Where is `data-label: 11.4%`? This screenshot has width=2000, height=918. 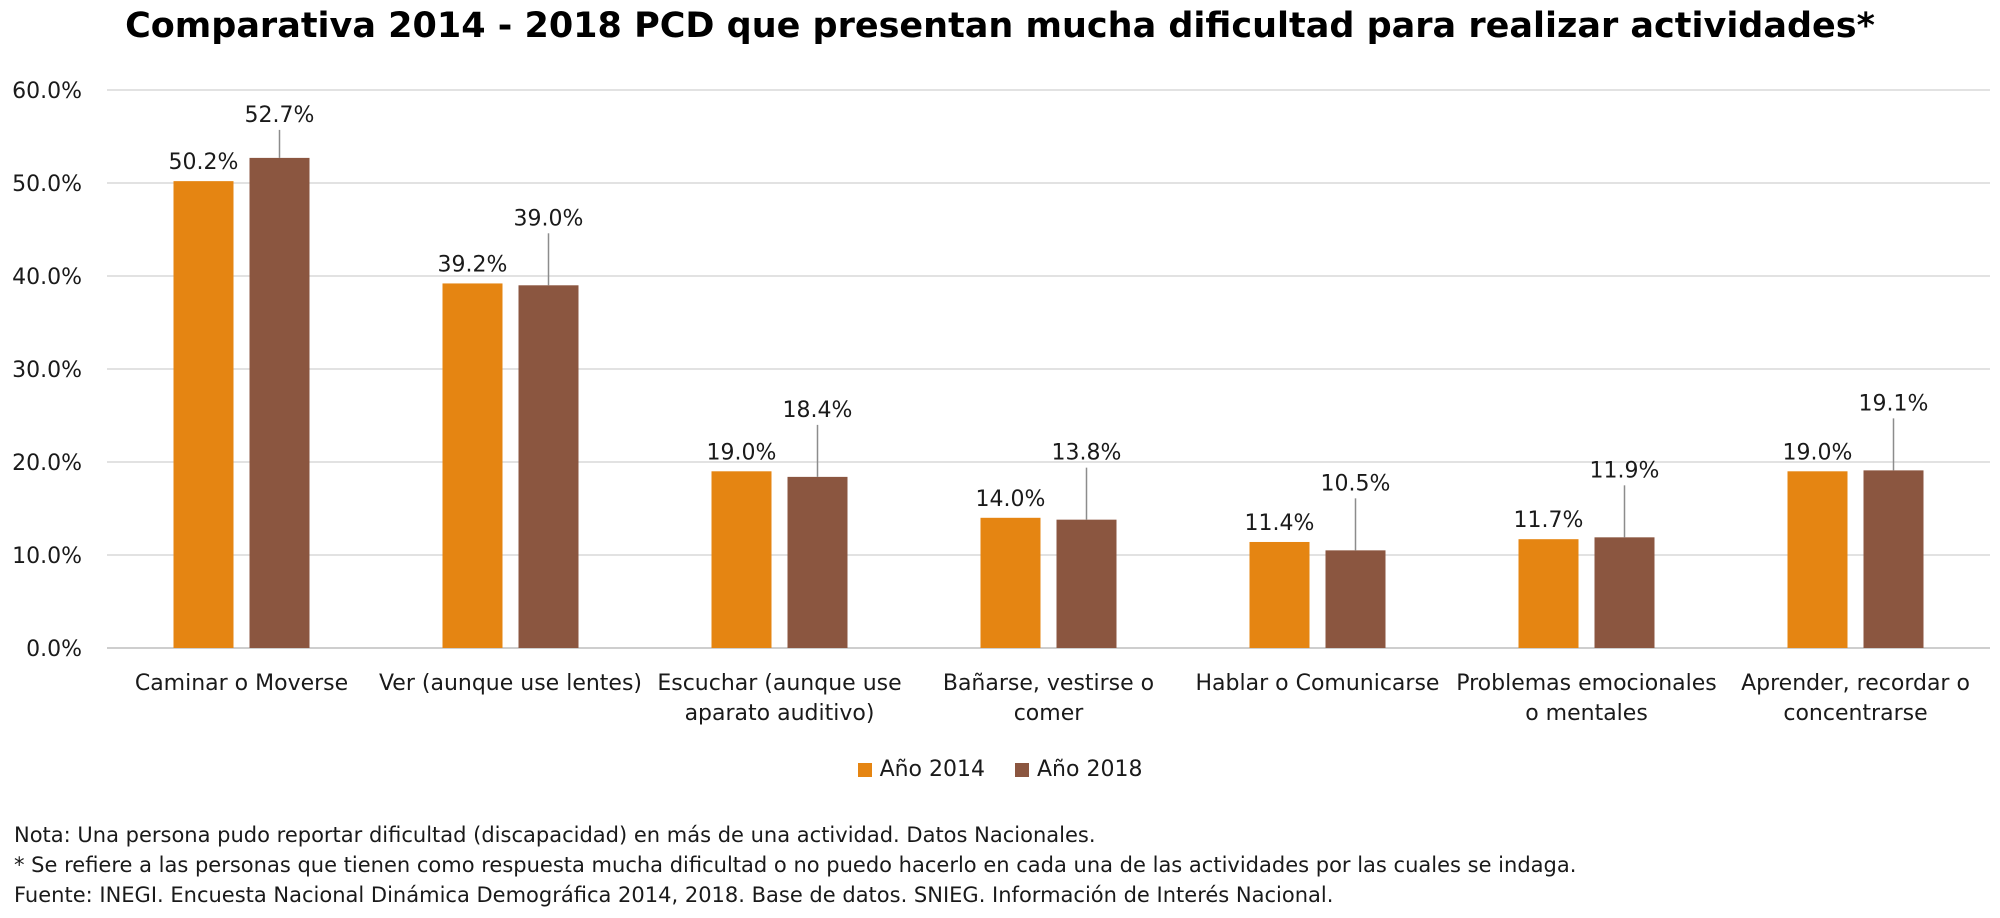
data-label: 11.4% is located at coordinates (1280, 523).